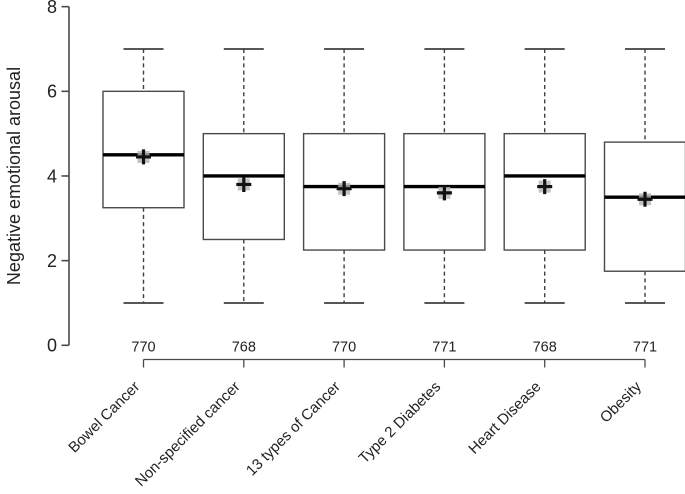 This screenshot has height=494, width=685. Describe the element at coordinates (52, 8) in the screenshot. I see `y-tick-label: 8` at that location.